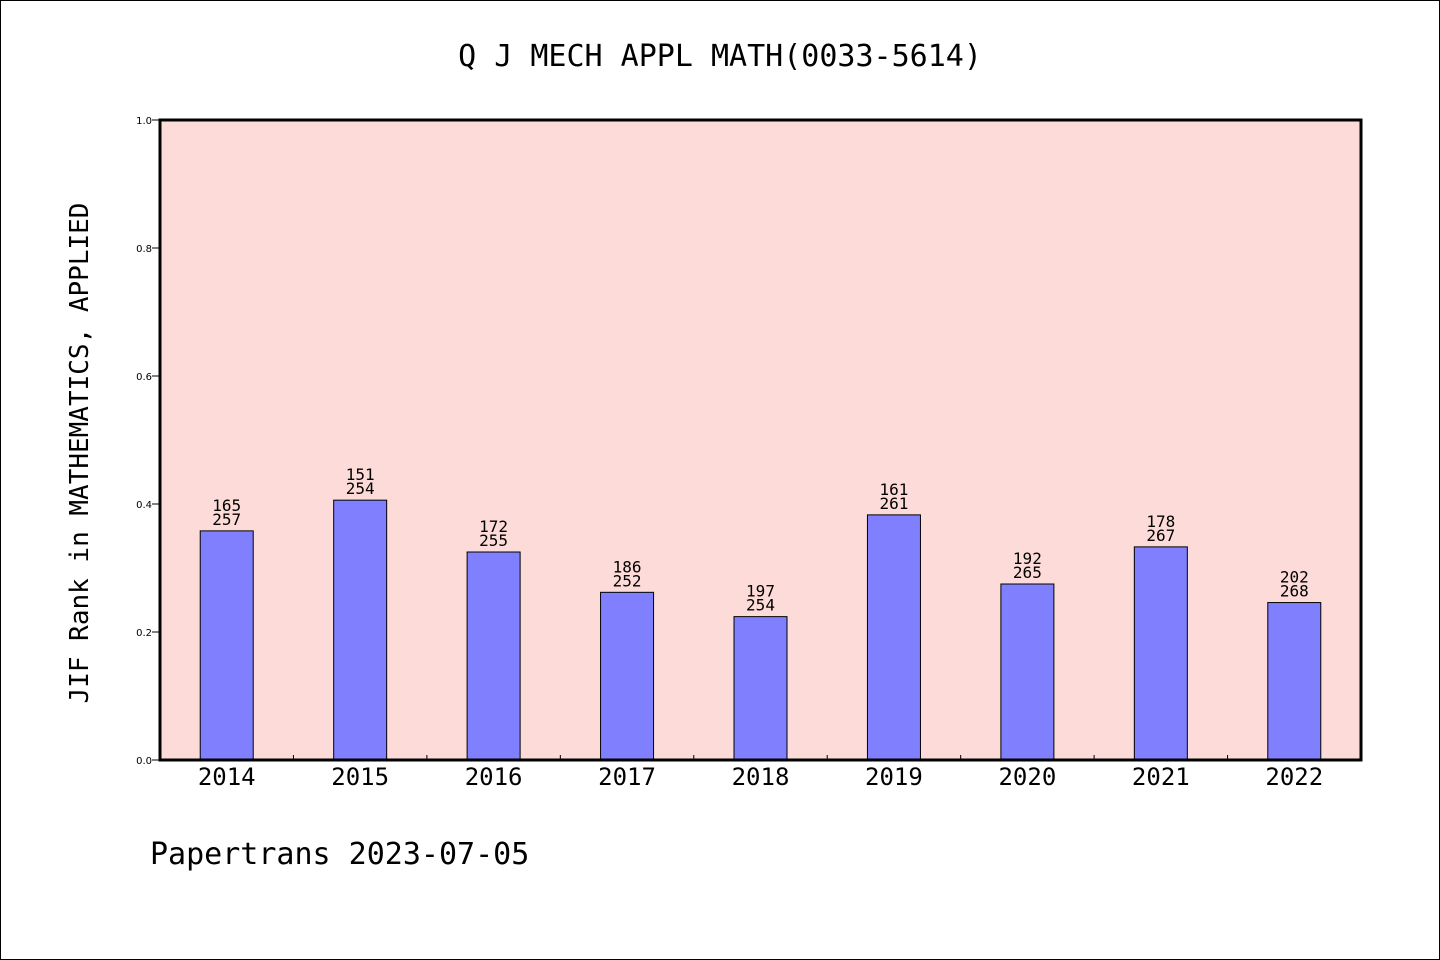 This screenshot has width=1440, height=960. Describe the element at coordinates (1294, 777) in the screenshot. I see `x-tick-label: 2022` at that location.